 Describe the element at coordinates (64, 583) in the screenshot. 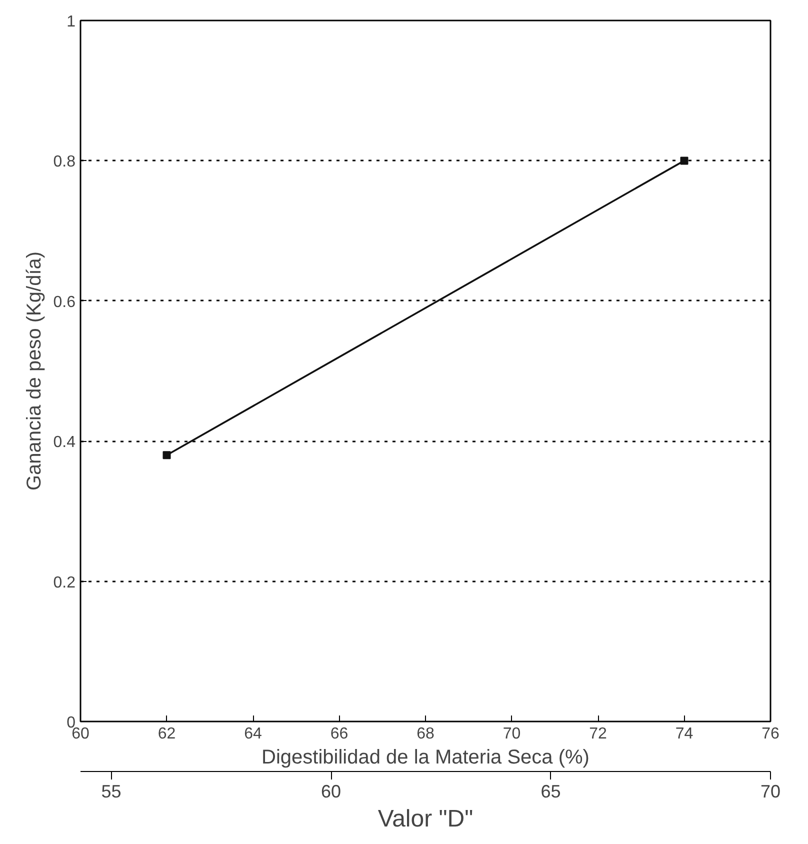

I see `y-tick-label: 0.2` at that location.